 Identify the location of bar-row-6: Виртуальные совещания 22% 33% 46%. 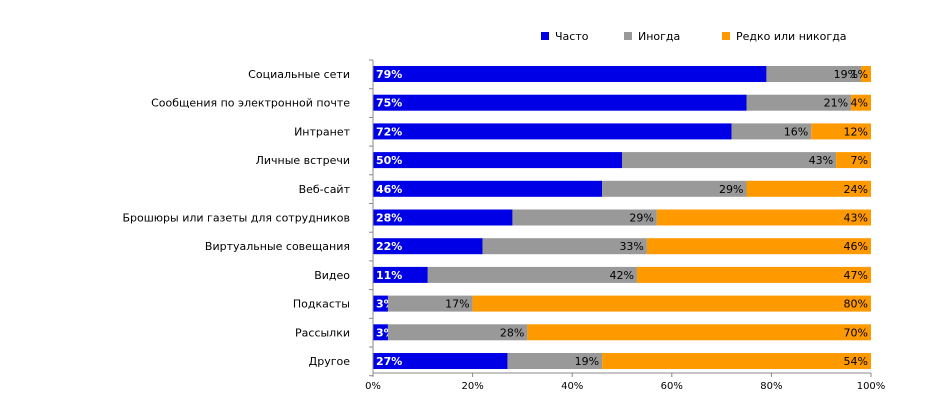
(538, 246).